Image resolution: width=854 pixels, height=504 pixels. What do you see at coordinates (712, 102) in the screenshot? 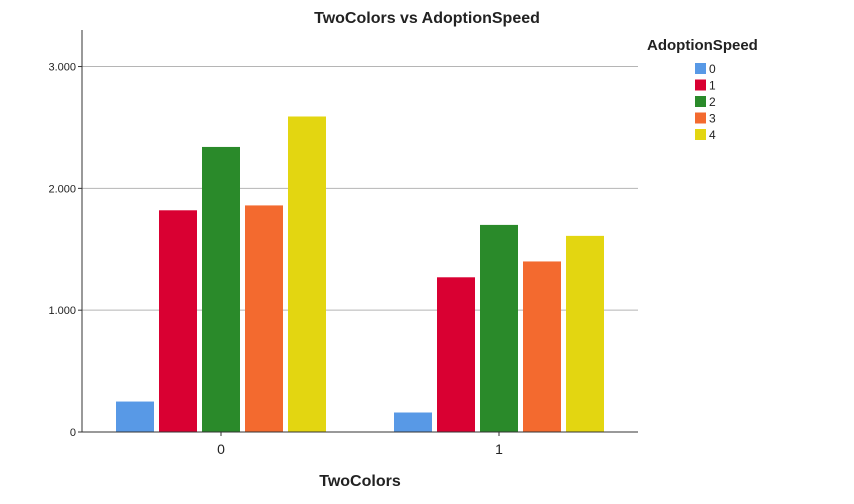
I see `legend-label-2: 2` at bounding box center [712, 102].